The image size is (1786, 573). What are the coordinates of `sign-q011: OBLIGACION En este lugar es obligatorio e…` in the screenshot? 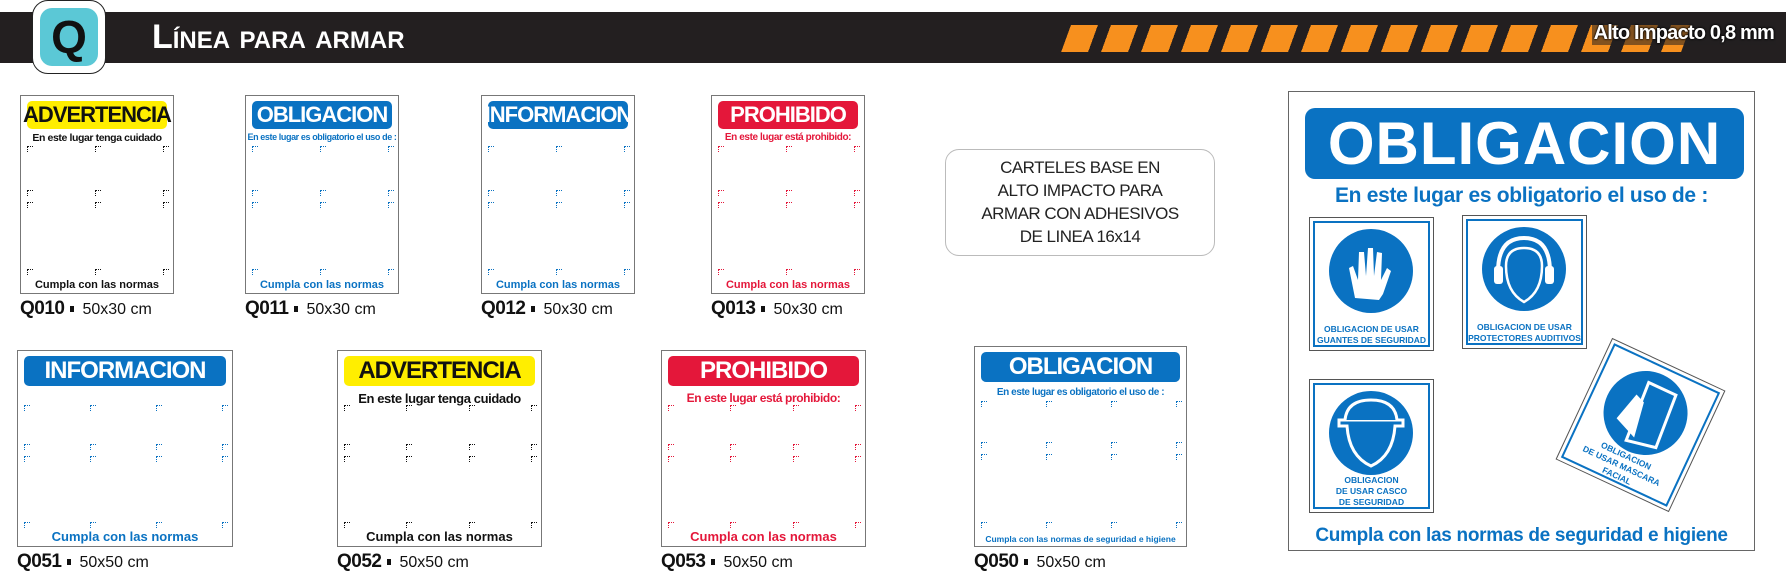 It's located at (322, 194).